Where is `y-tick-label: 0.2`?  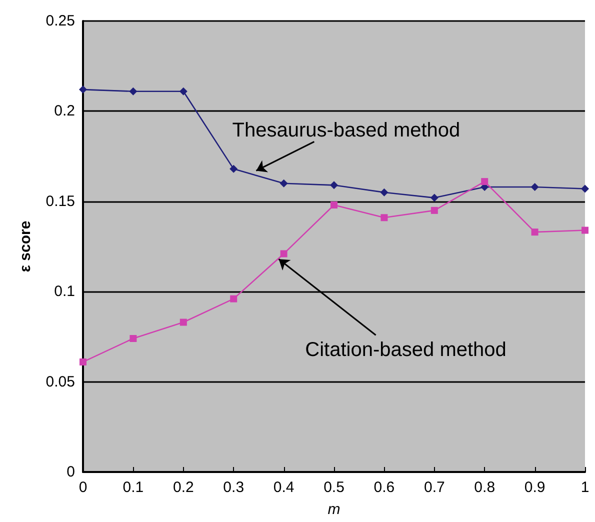 y-tick-label: 0.2 is located at coordinates (64, 111).